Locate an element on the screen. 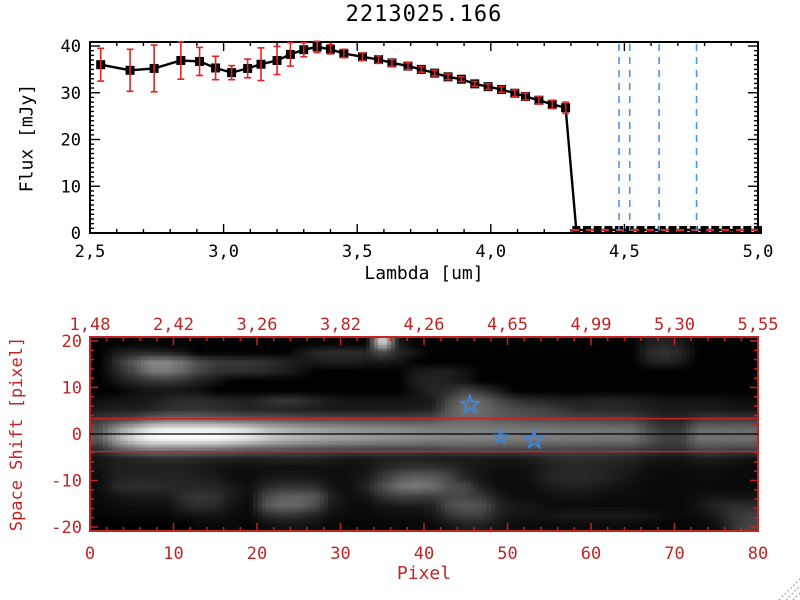  svg-text: 4,65 is located at coordinates (507, 325).